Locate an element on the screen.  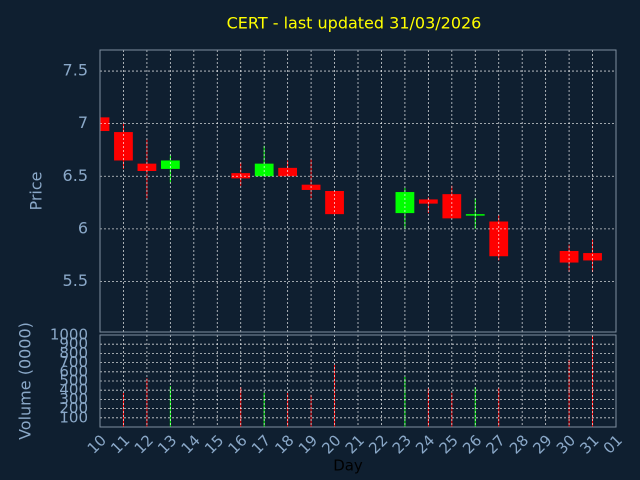
volume-tick-label: 200 is located at coordinates (73, 408).